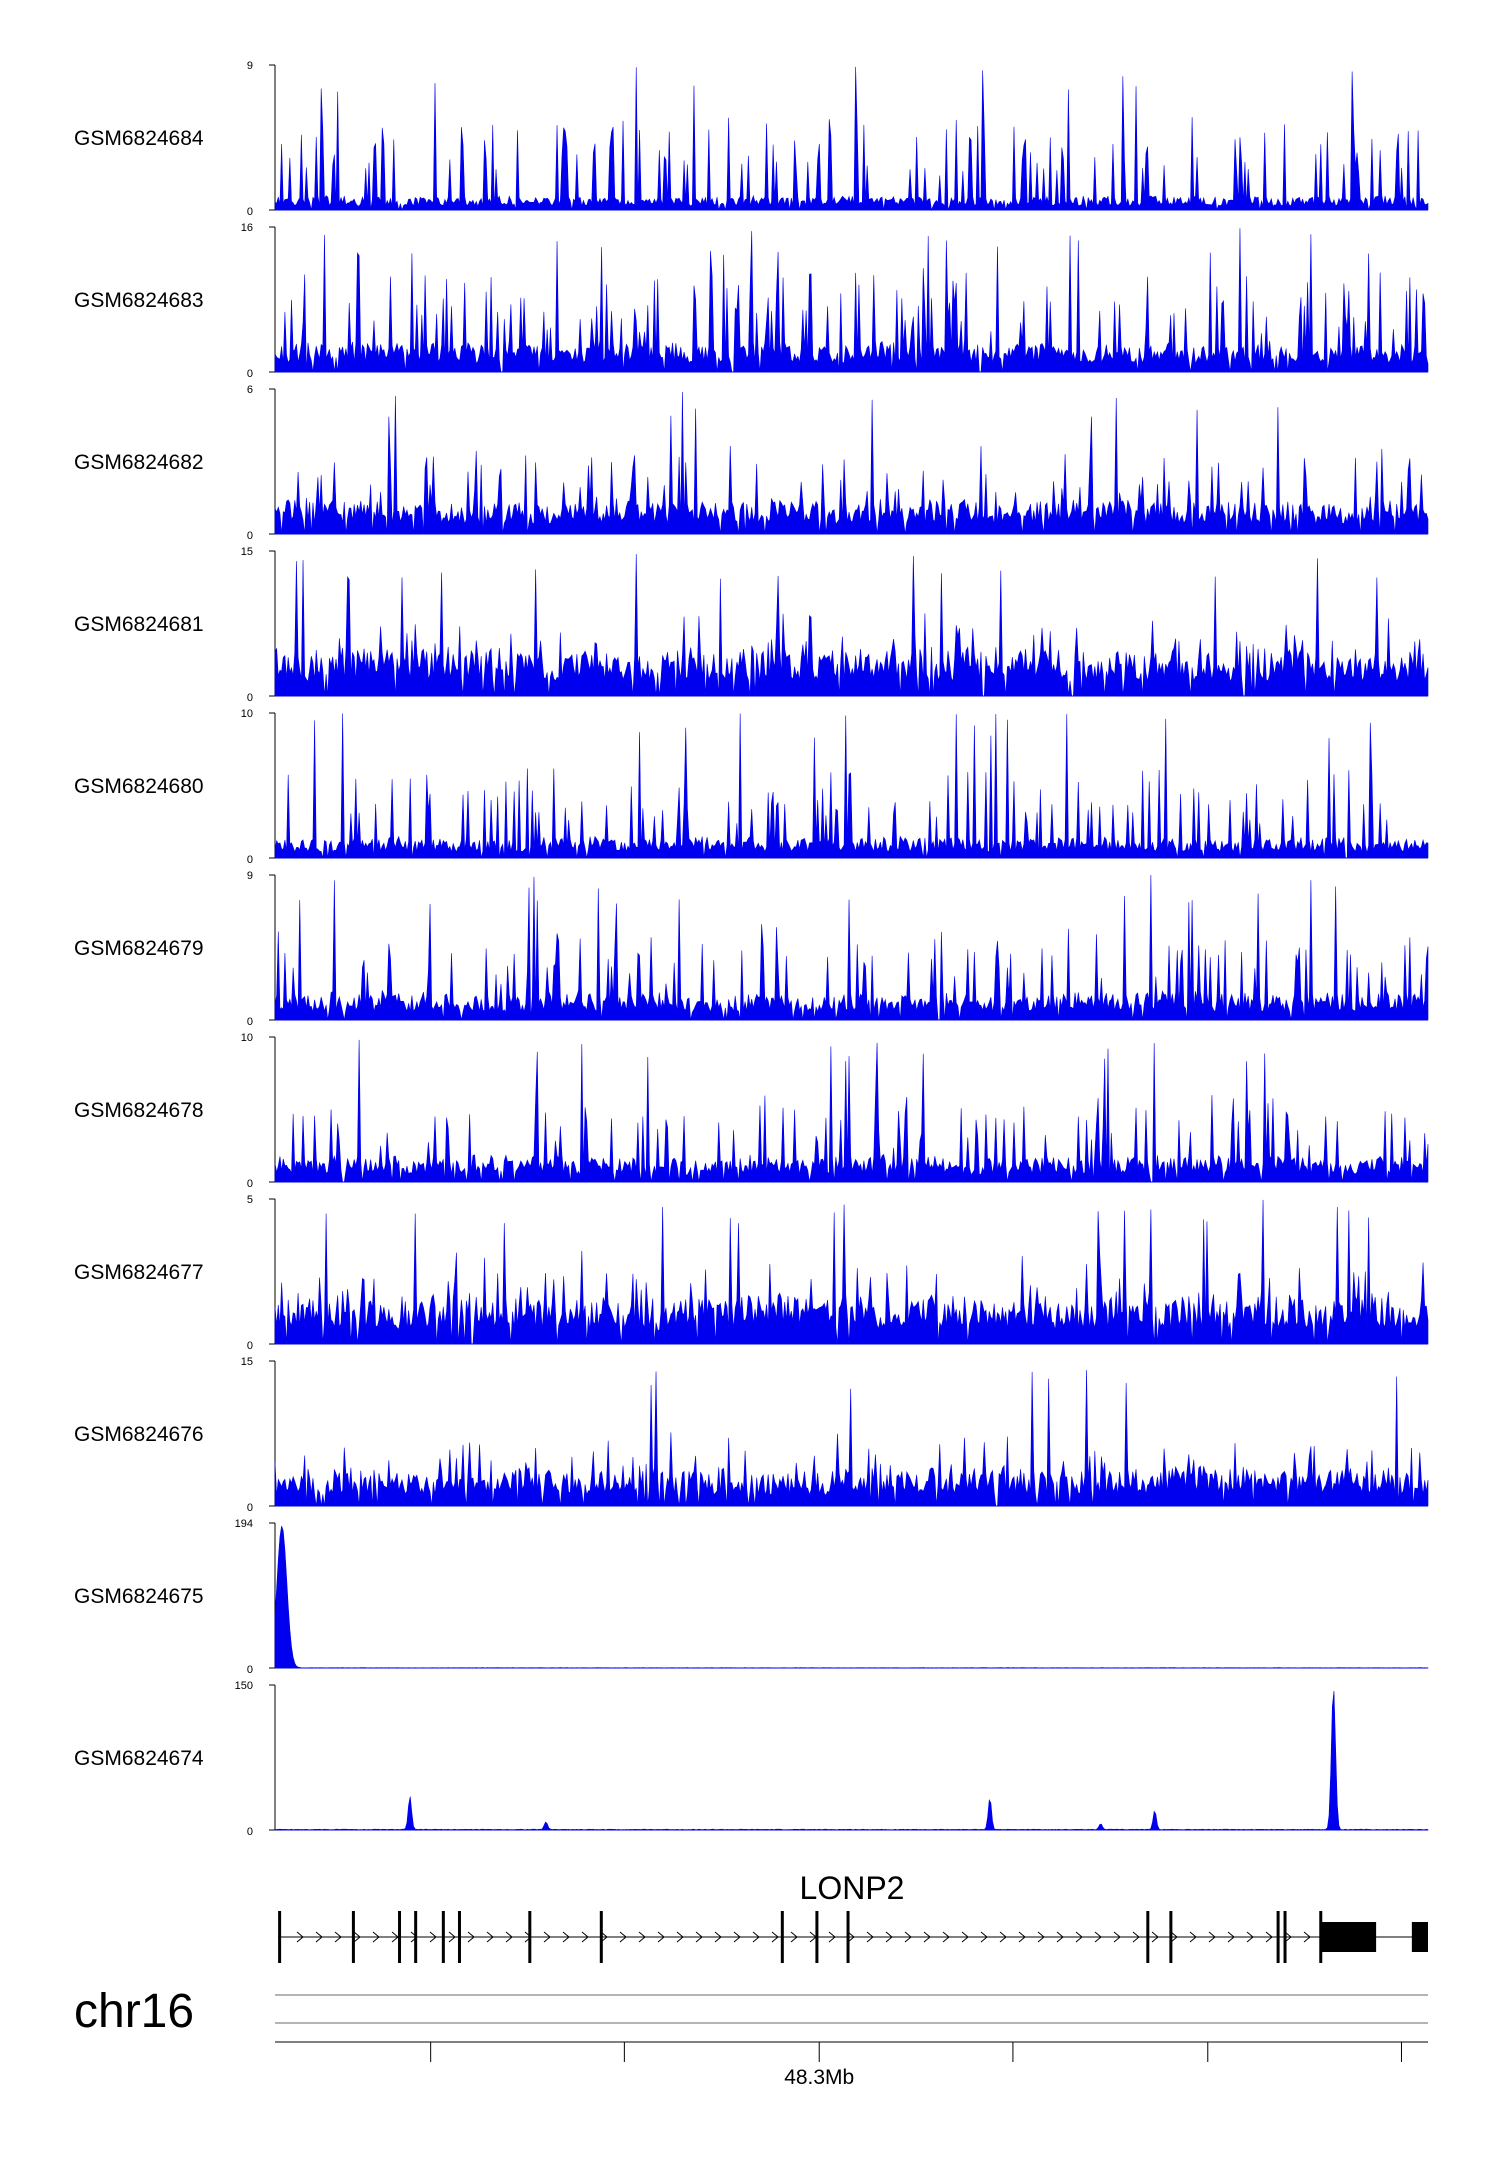 Image resolution: width=1500 pixels, height=2170 pixels. I want to click on track-GSM6824674: GSM6824674 150 0, so click(751, 1759).